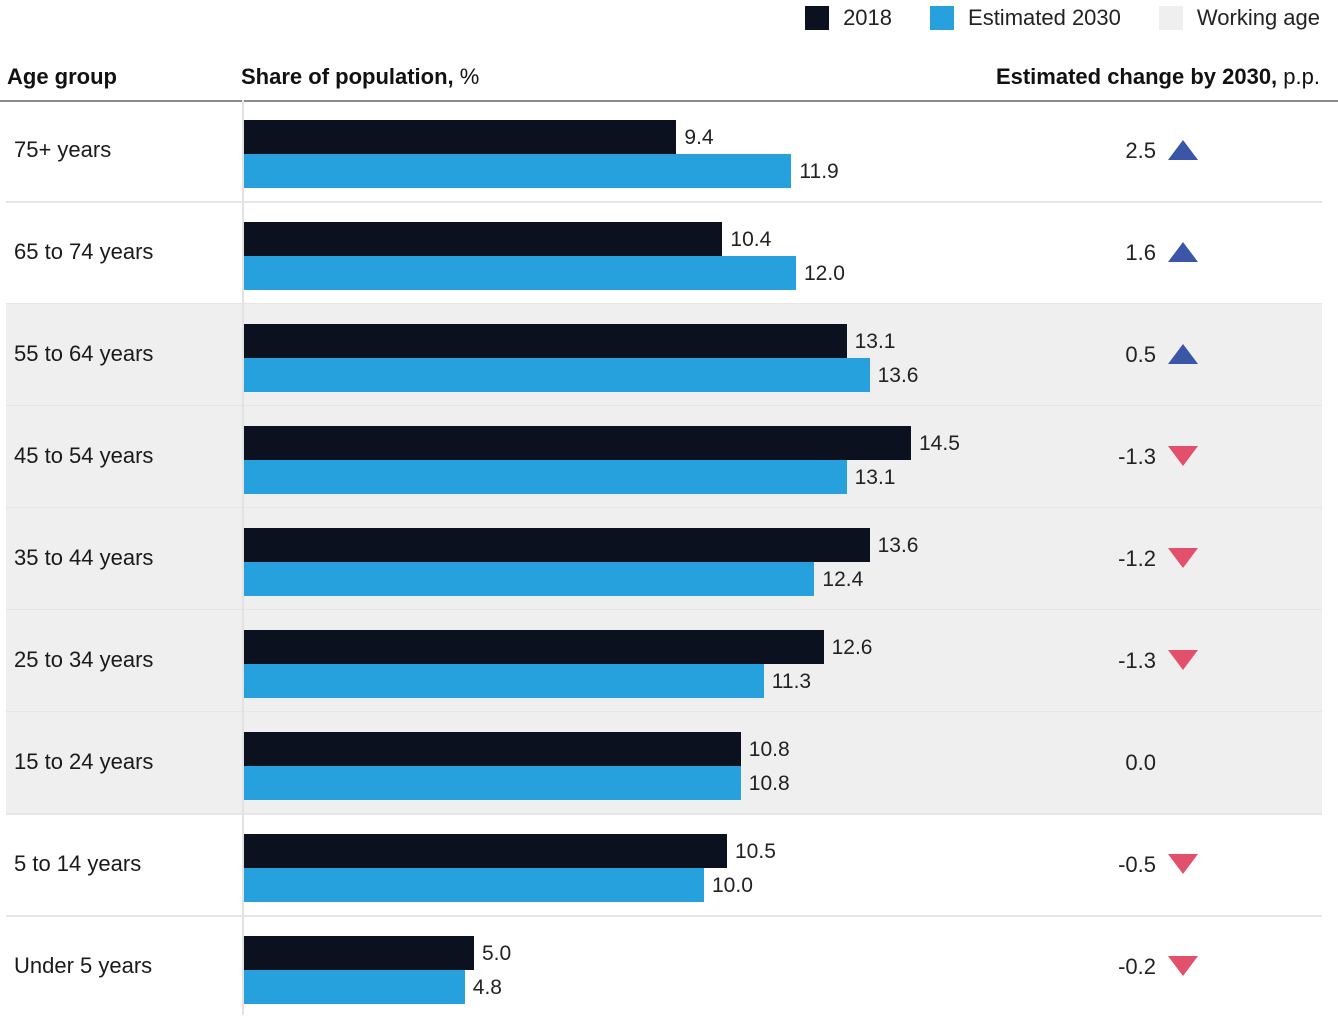 This screenshot has height=1018, width=1338. I want to click on share-header-unit: %, so click(469, 76).